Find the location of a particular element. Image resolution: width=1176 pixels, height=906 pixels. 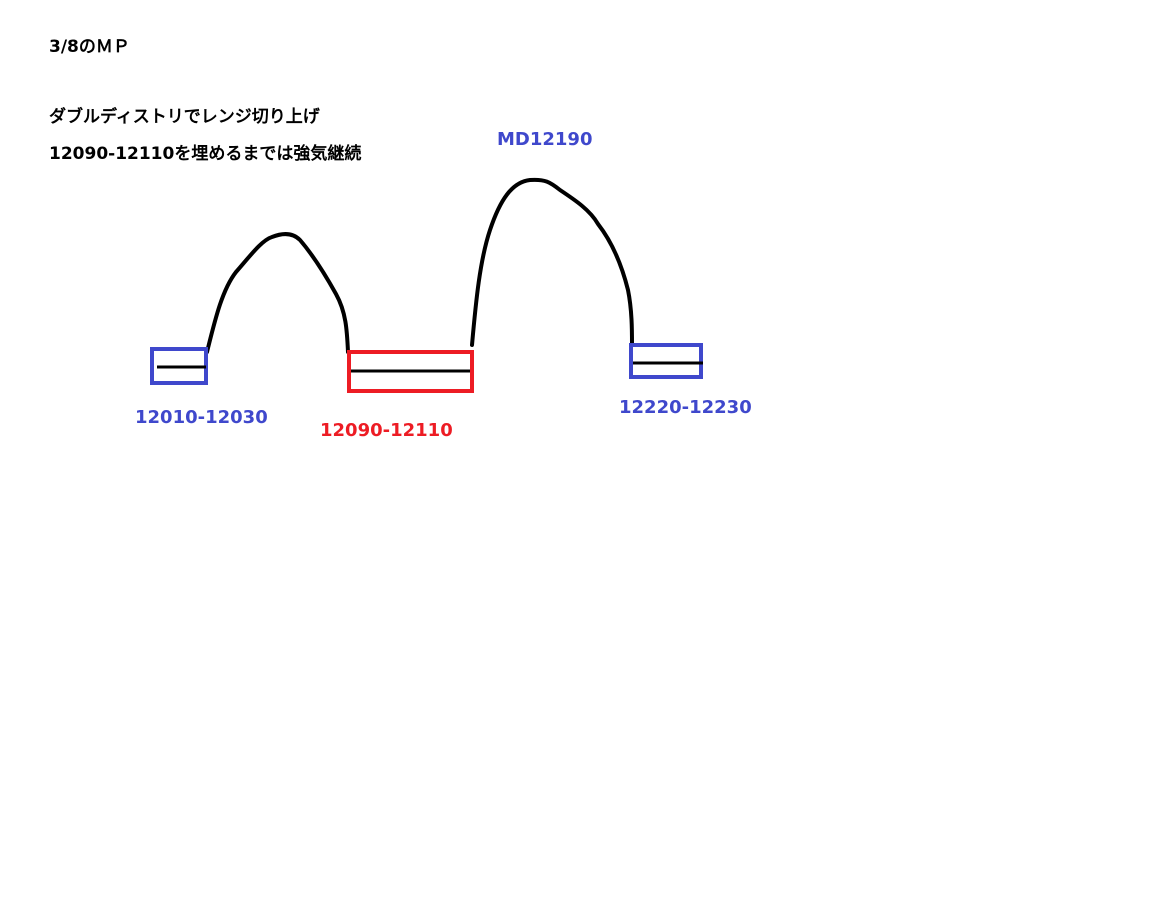

note-line-1: ダブルディストリでレンジ切り上げ is located at coordinates (185, 116).